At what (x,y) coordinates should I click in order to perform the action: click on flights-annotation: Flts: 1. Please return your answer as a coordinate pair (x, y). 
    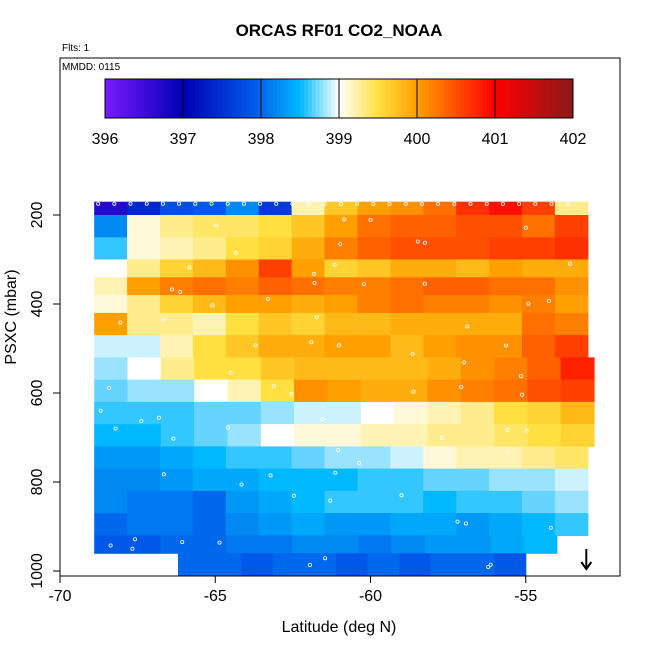
    Looking at the image, I should click on (76, 48).